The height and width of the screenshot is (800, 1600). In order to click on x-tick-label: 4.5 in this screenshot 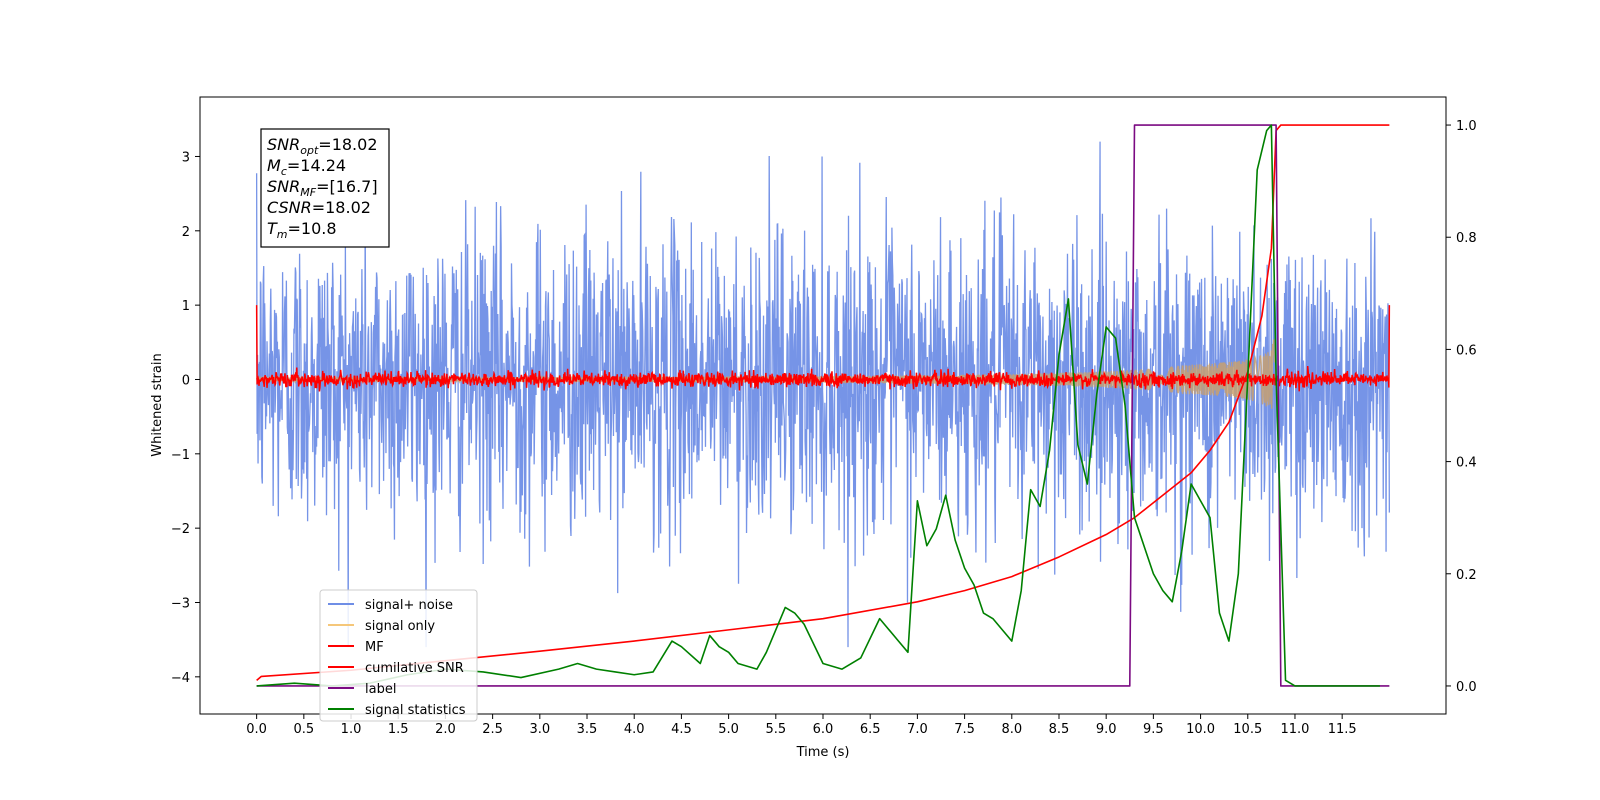, I will do `click(681, 729)`.